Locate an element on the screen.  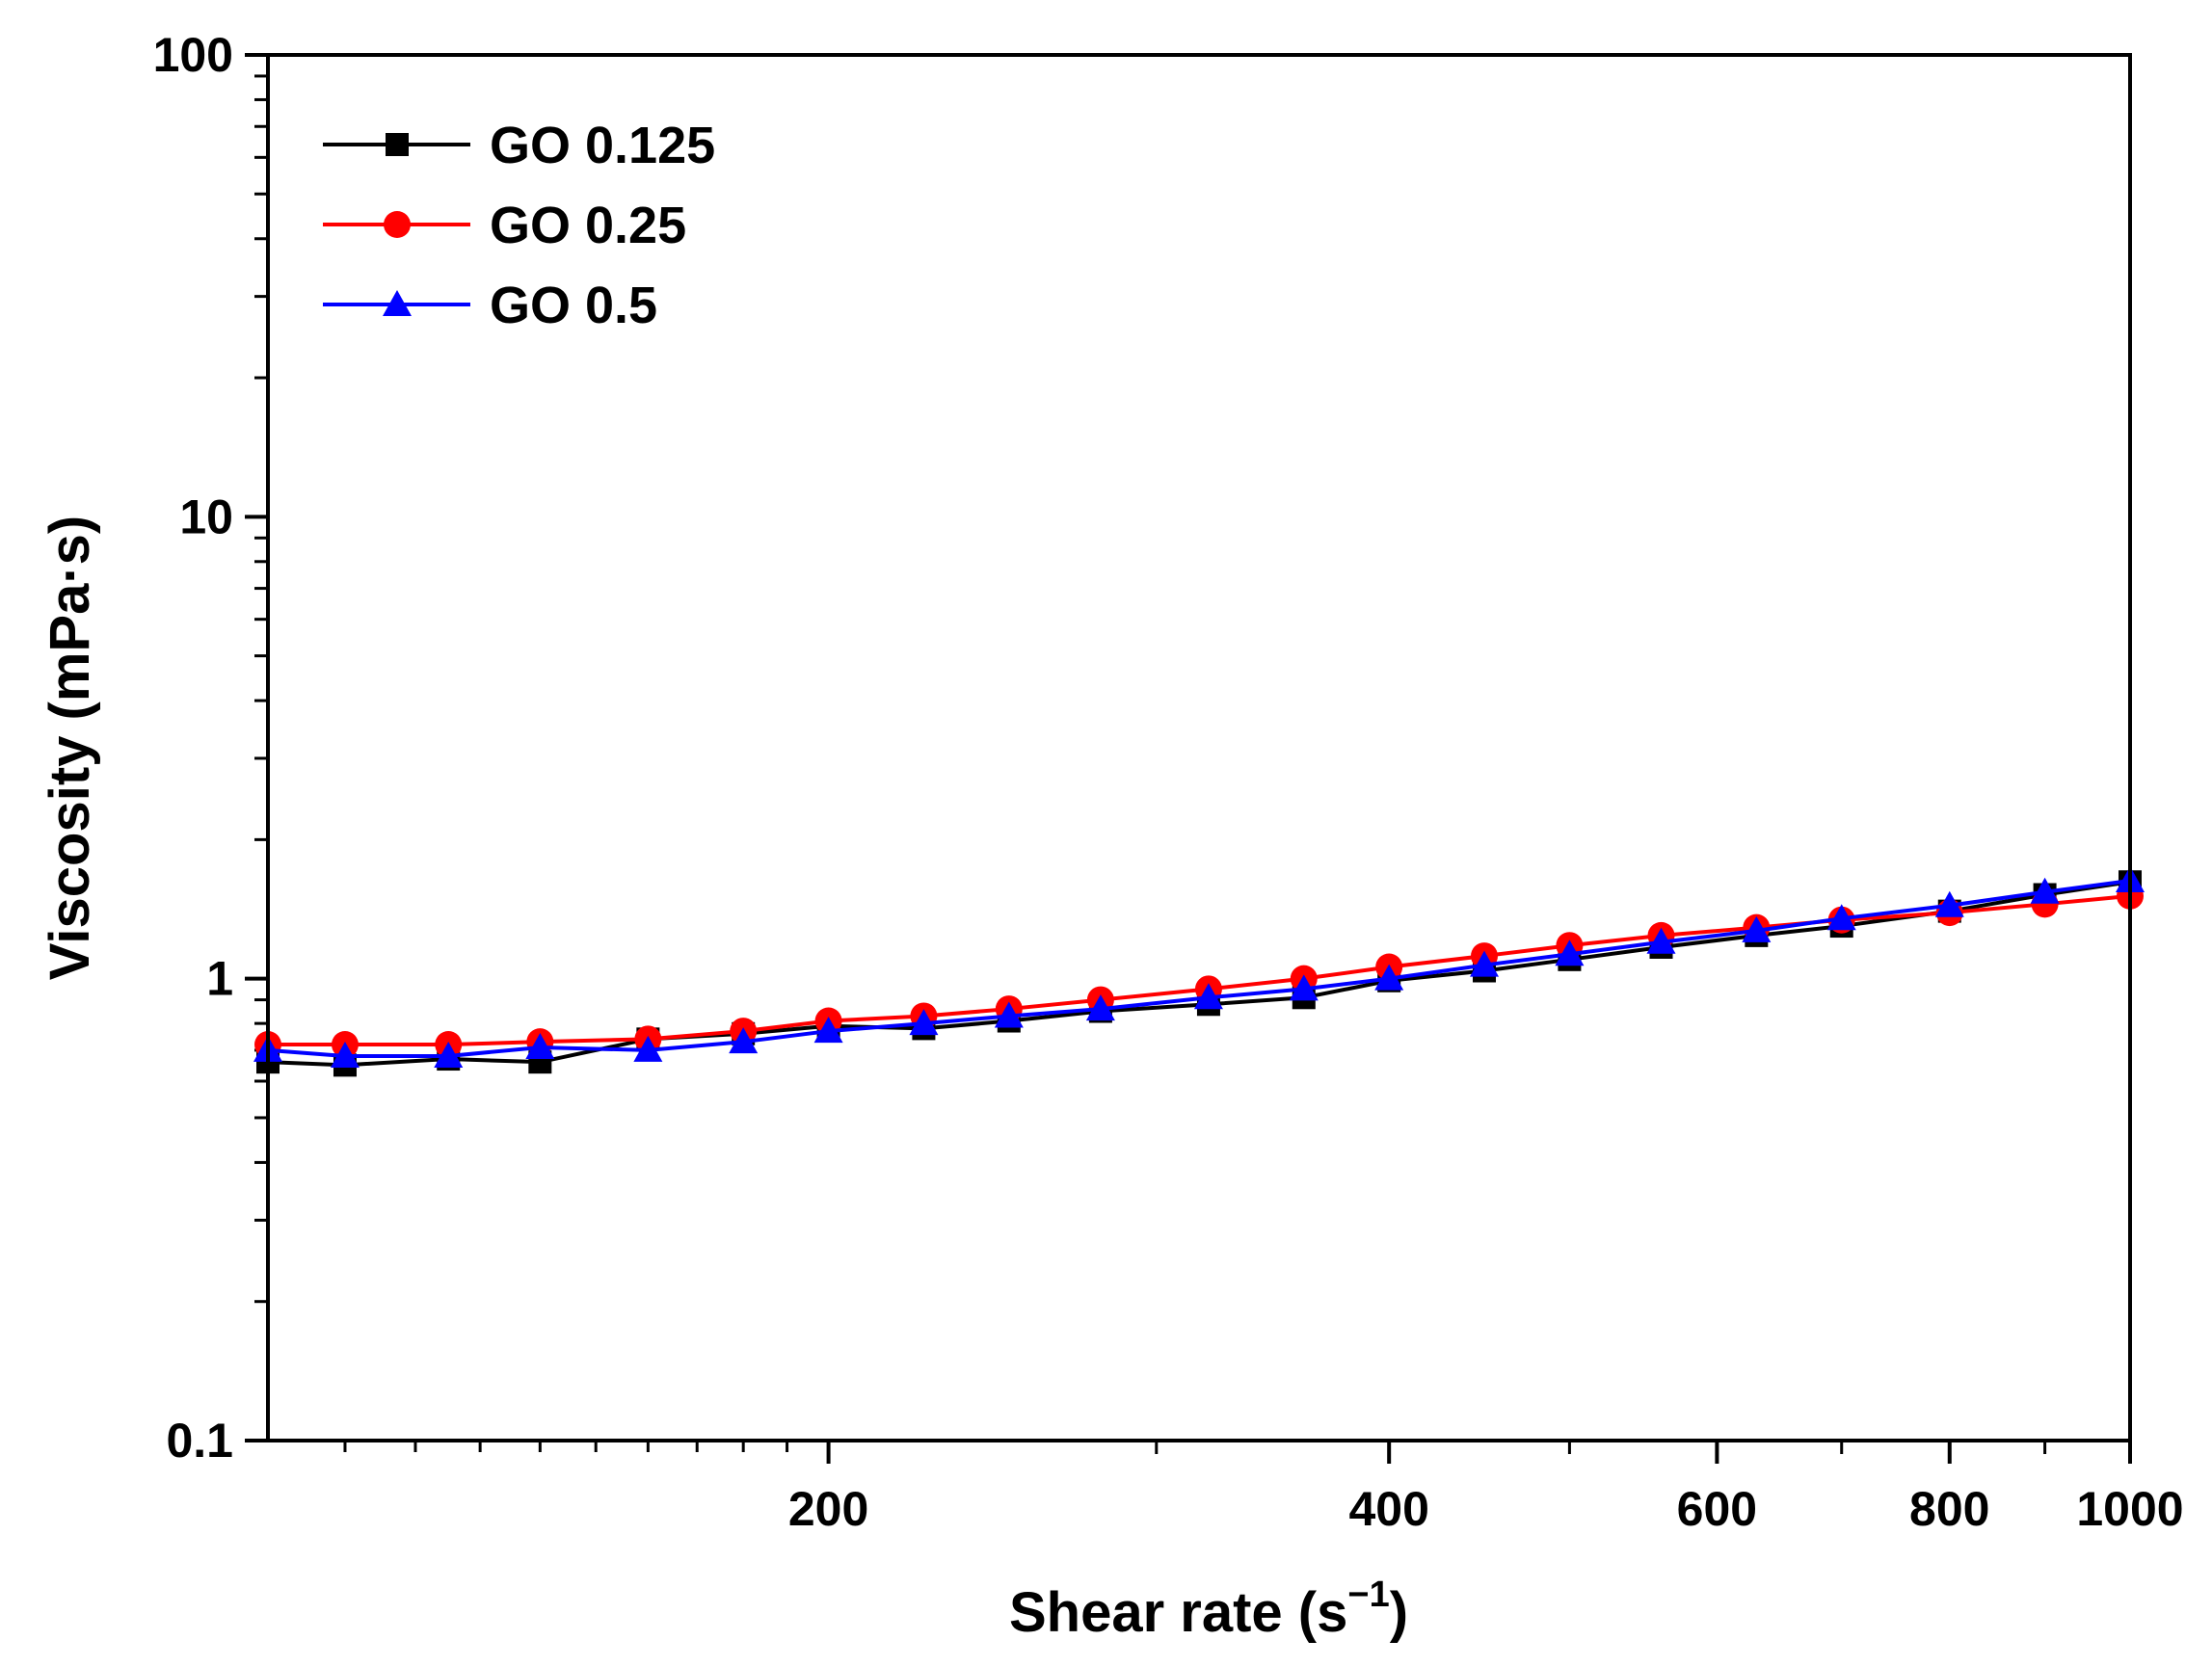
legend-item: GO 0.125 is located at coordinates (519, 145).